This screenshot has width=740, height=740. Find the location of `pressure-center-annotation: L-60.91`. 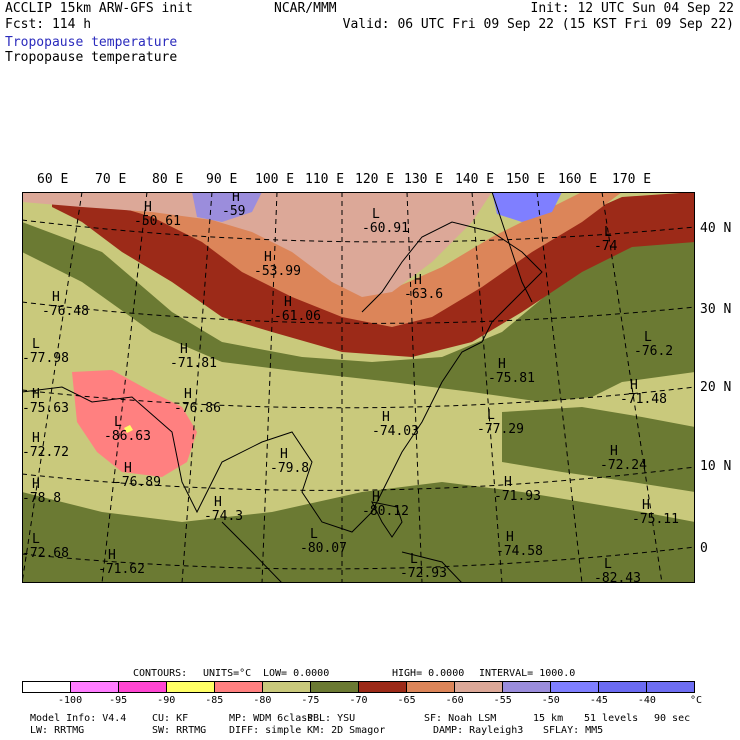

pressure-center-annotation: L-60.91 is located at coordinates (385, 221).